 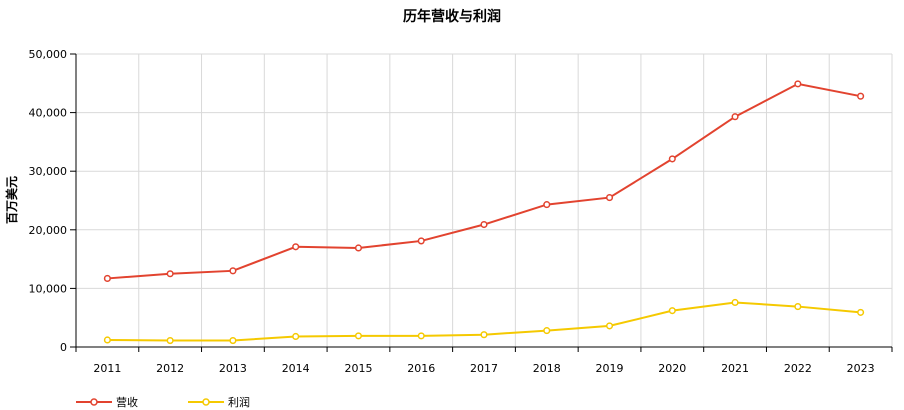 What do you see at coordinates (48, 288) in the screenshot?
I see `y-tick-label: 10,000` at bounding box center [48, 288].